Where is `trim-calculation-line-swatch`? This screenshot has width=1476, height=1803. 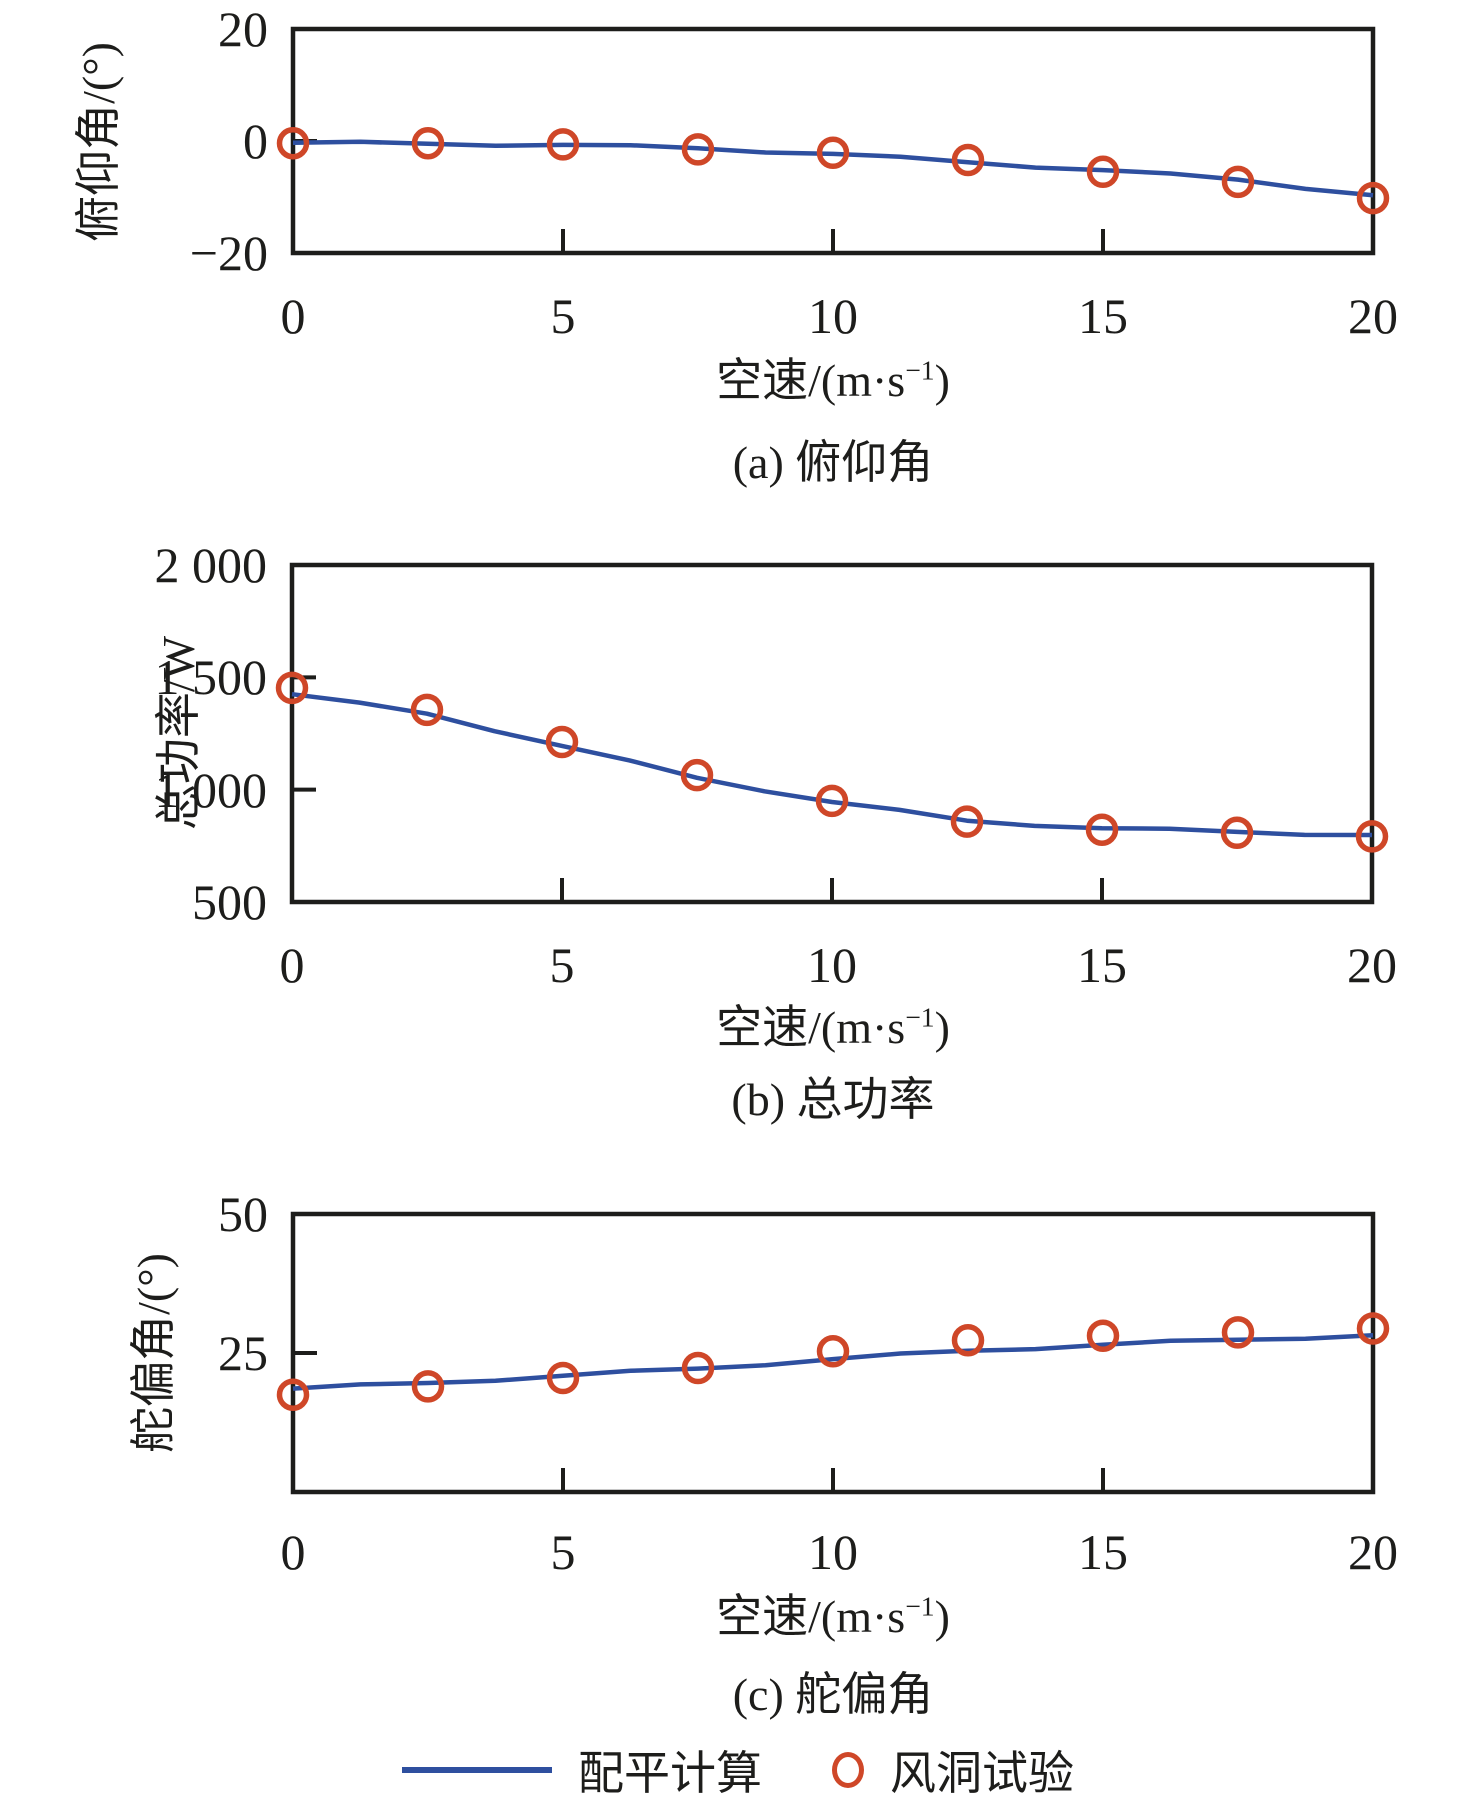
trim-calculation-line-swatch is located at coordinates (477, 1770).